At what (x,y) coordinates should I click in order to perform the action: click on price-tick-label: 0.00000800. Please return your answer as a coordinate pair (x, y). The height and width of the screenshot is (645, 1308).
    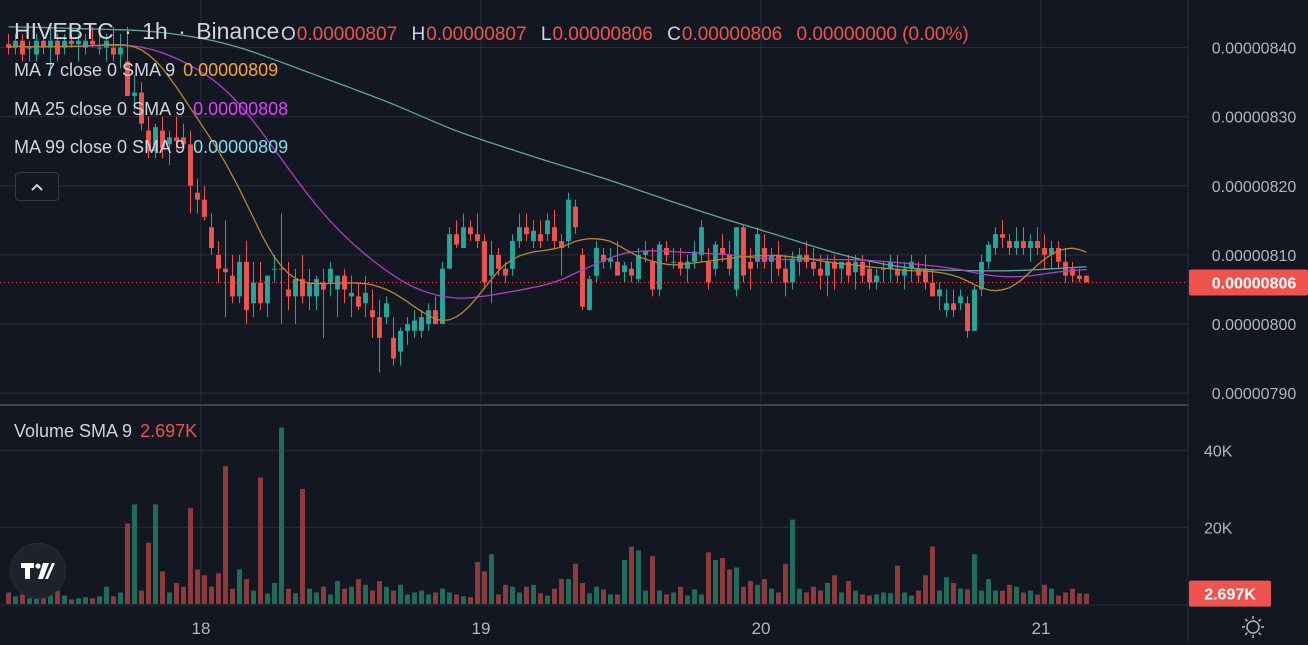
    Looking at the image, I should click on (1254, 325).